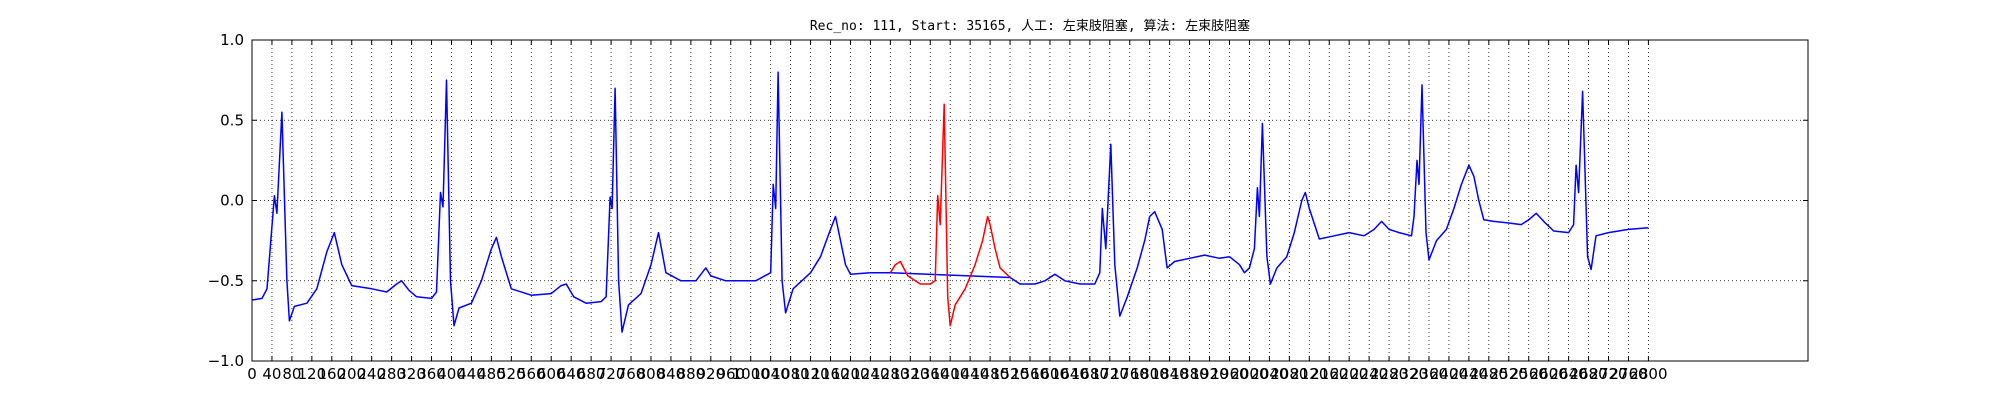 The height and width of the screenshot is (400, 2000). I want to click on x-tick-label: 1800, so click(1150, 374).